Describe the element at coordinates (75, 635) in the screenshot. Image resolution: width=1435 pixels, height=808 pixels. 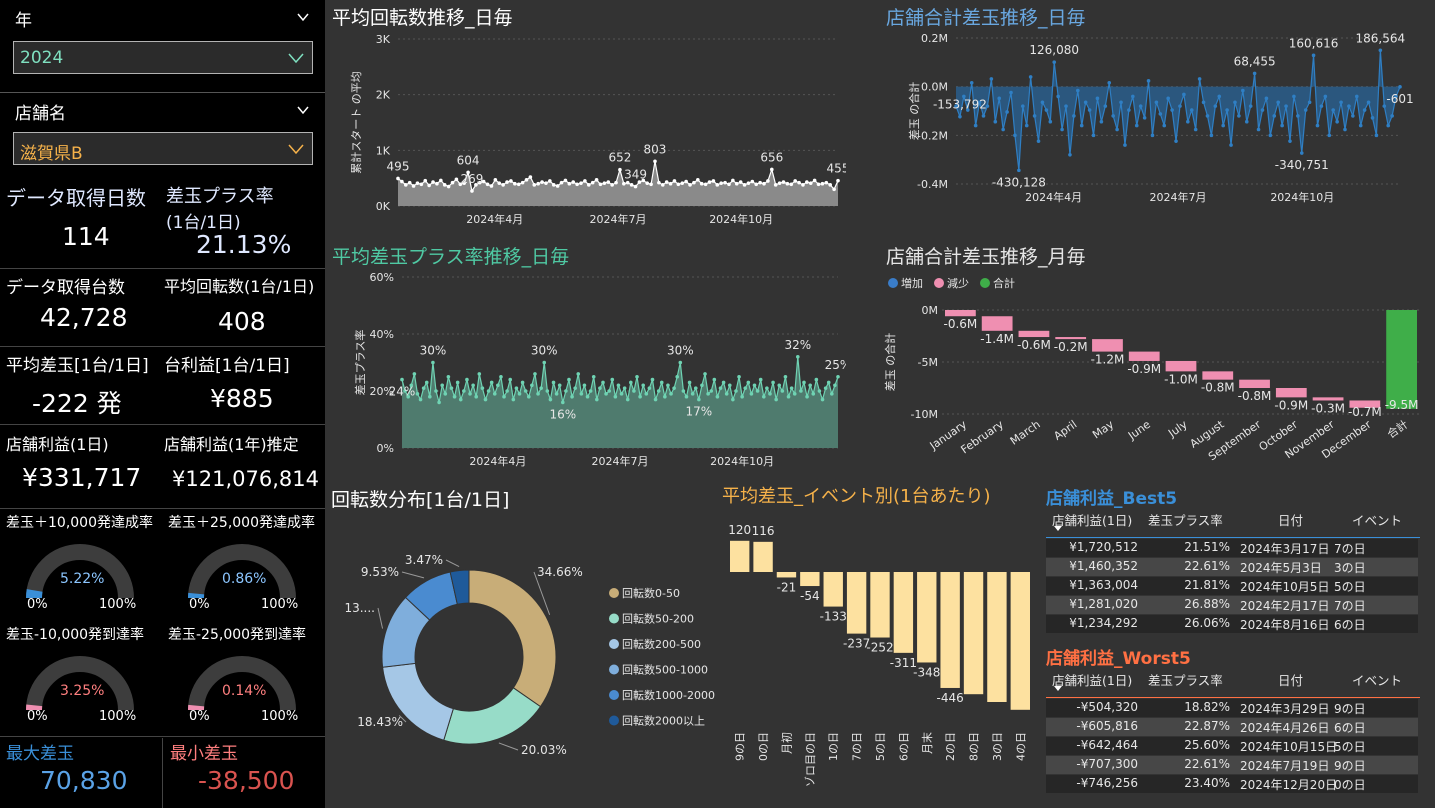
I see `gauge-label: 差玉-10,000発到達率` at that location.